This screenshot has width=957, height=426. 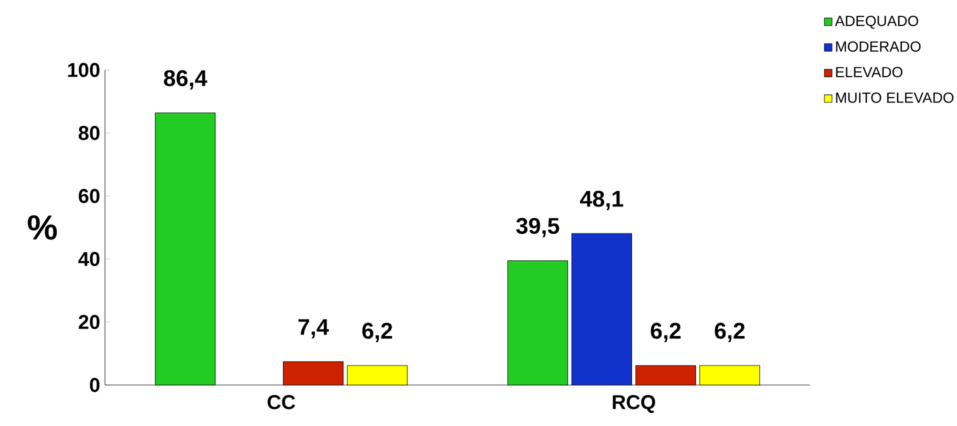 What do you see at coordinates (634, 404) in the screenshot?
I see `x-tick-label: RCQ` at bounding box center [634, 404].